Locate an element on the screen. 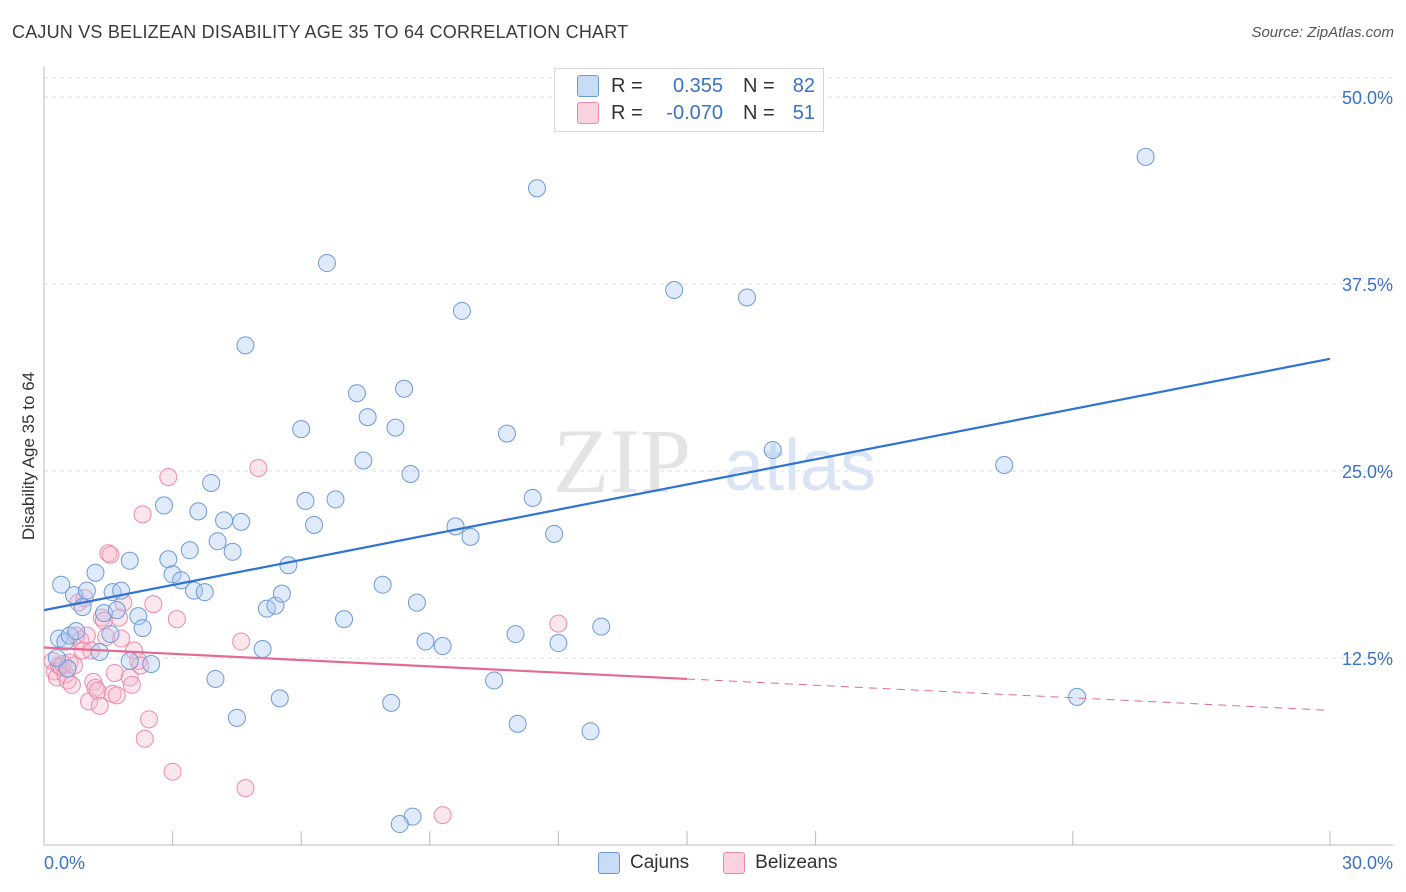 The image size is (1406, 892). y-tick-label: 37.5% is located at coordinates (1367, 285).